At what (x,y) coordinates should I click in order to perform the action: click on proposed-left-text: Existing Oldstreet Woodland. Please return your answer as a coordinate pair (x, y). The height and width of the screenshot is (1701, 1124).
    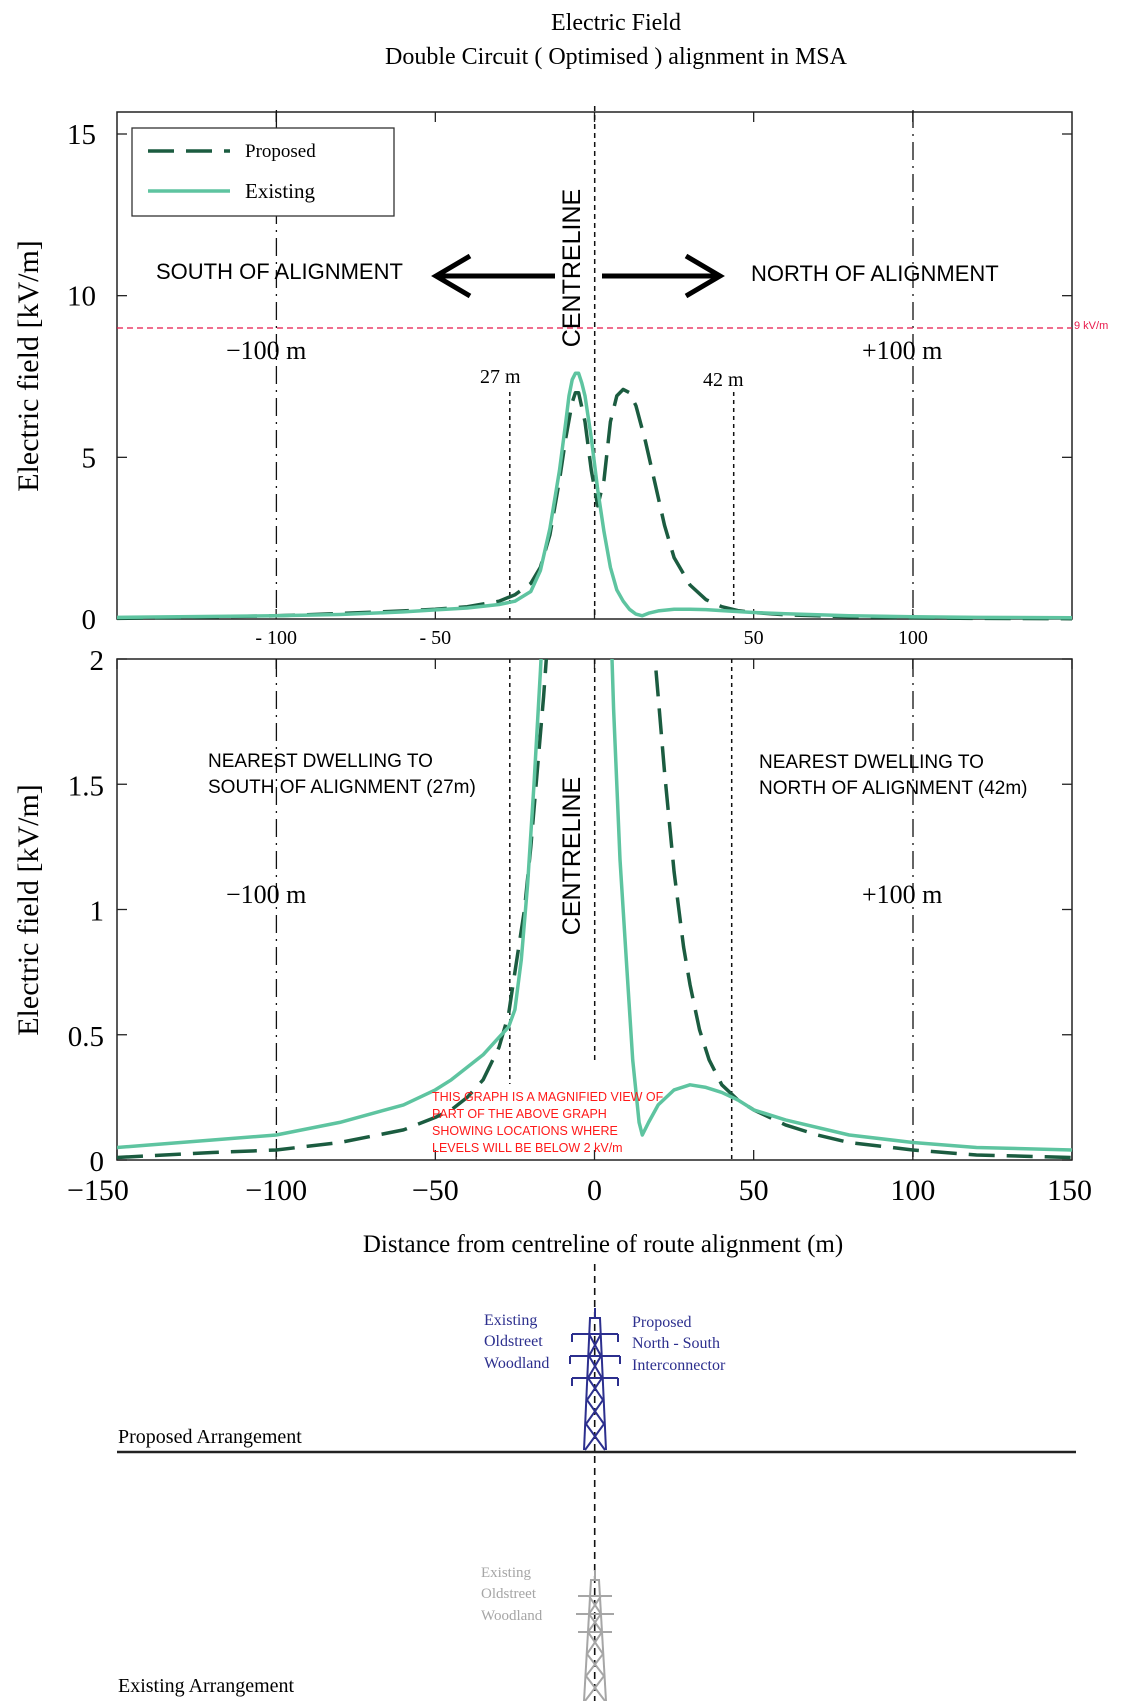
    Looking at the image, I should click on (516, 1342).